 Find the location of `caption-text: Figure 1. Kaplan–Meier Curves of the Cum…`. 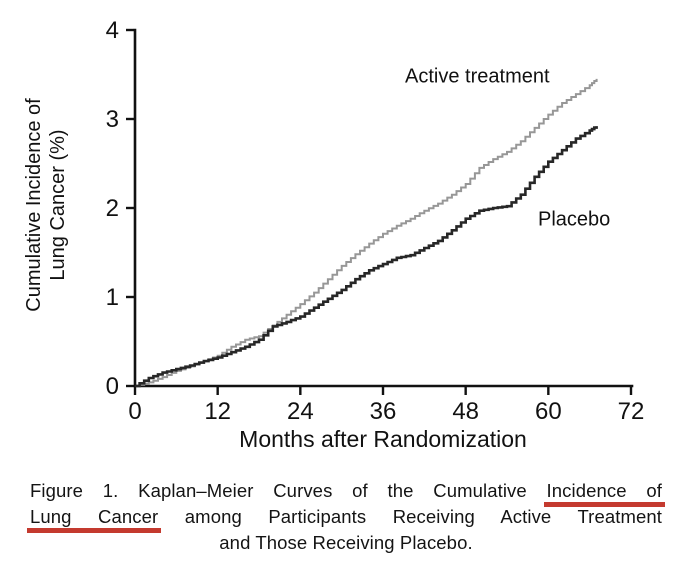

caption-text: Figure 1. Kaplan–Meier Curves of the Cum… is located at coordinates (288, 490).